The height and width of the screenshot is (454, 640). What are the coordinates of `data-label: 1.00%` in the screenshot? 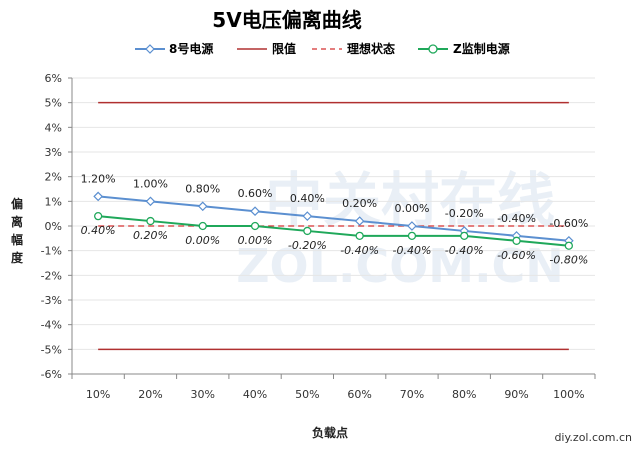 It's located at (150, 183).